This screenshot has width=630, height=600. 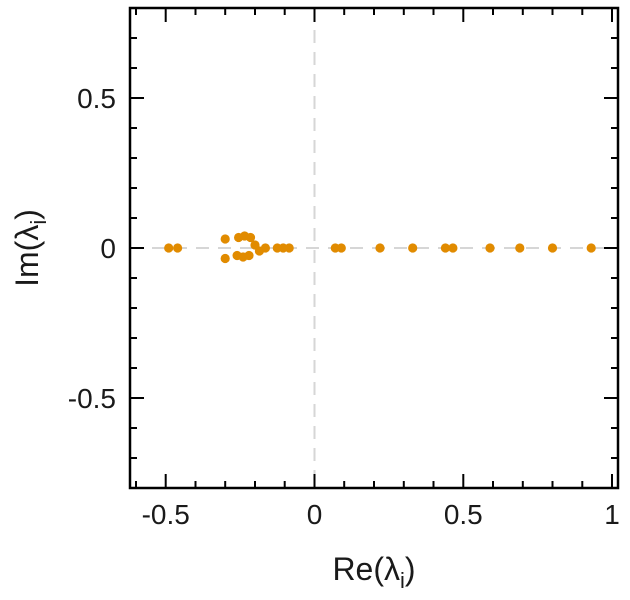 I want to click on x-axis-label: Re(λi), so click(x=373, y=572).